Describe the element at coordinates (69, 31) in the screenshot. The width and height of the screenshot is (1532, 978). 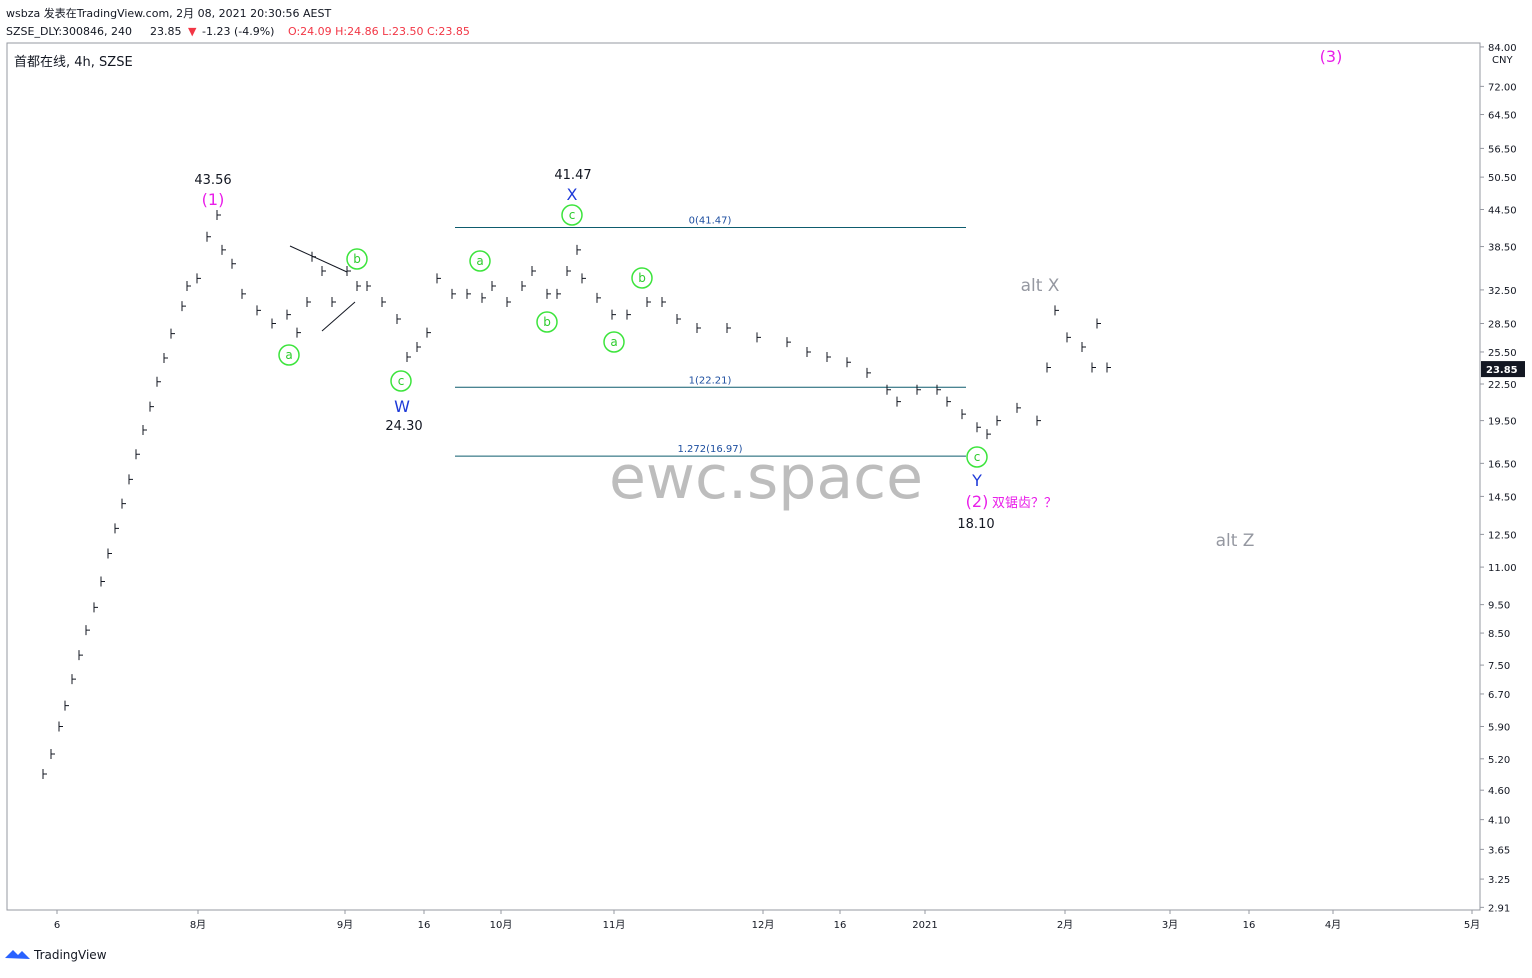
I see `symbol-line: SZSE_DLY:300846, 240` at that location.